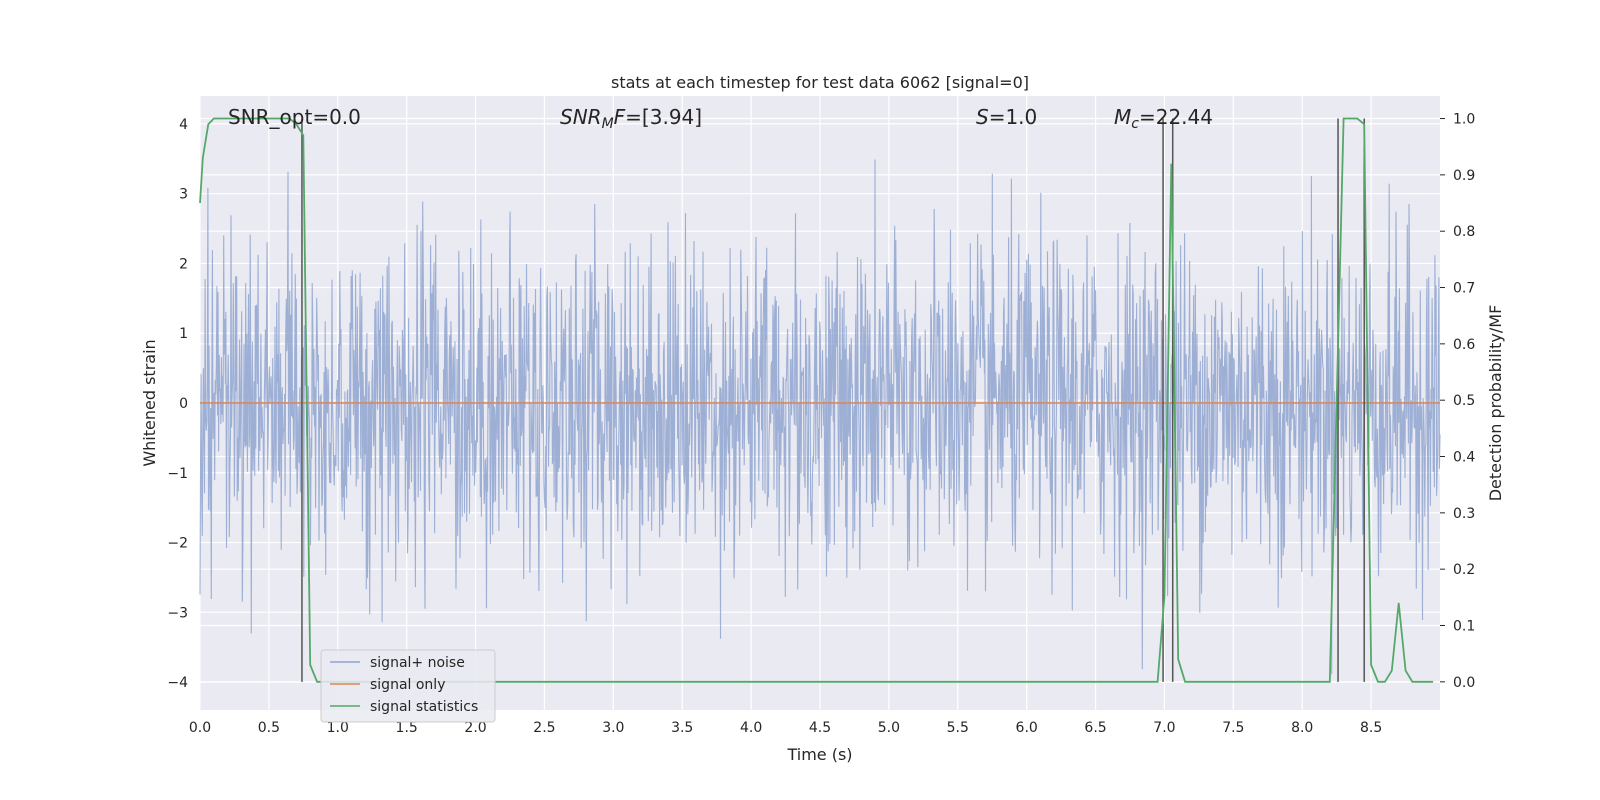  I want to click on x-tick-label: 2.5, so click(544, 728).